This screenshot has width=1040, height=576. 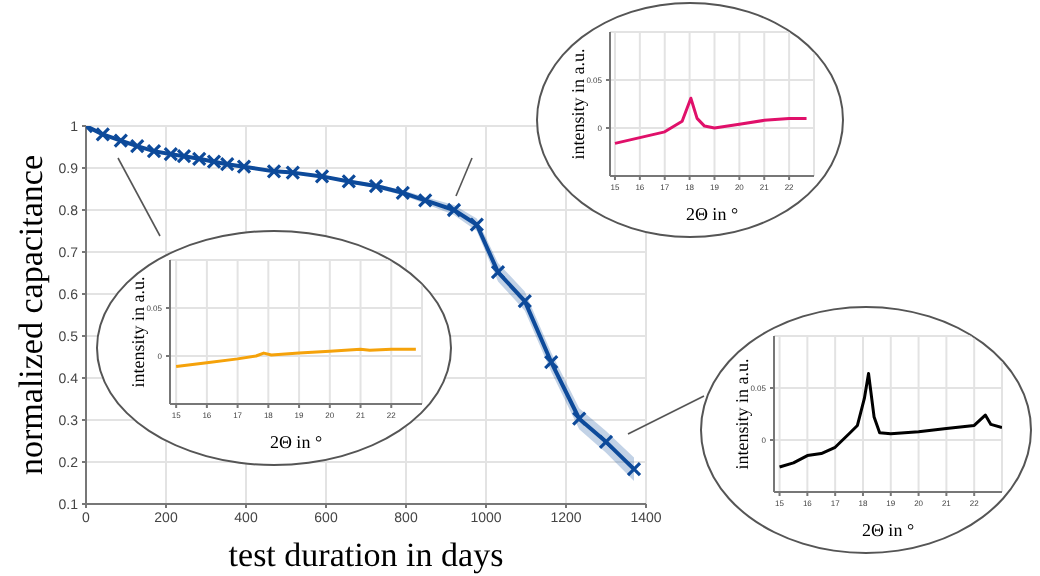 What do you see at coordinates (366, 555) in the screenshot?
I see `x-axis-title: test duration in days` at bounding box center [366, 555].